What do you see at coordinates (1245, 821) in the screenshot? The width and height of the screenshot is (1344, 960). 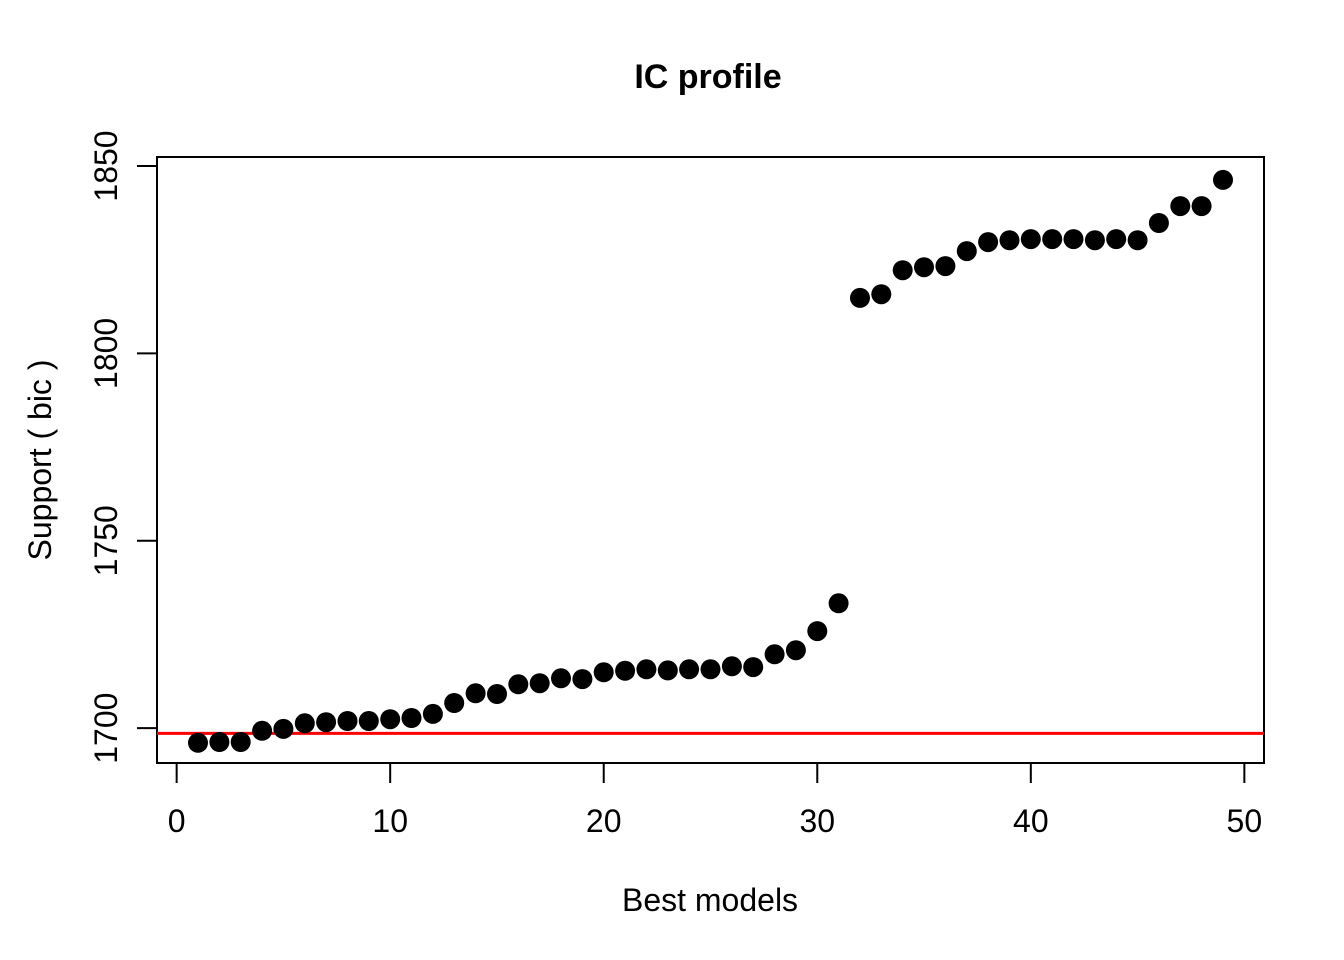 I see `x-tick-label: 50` at bounding box center [1245, 821].